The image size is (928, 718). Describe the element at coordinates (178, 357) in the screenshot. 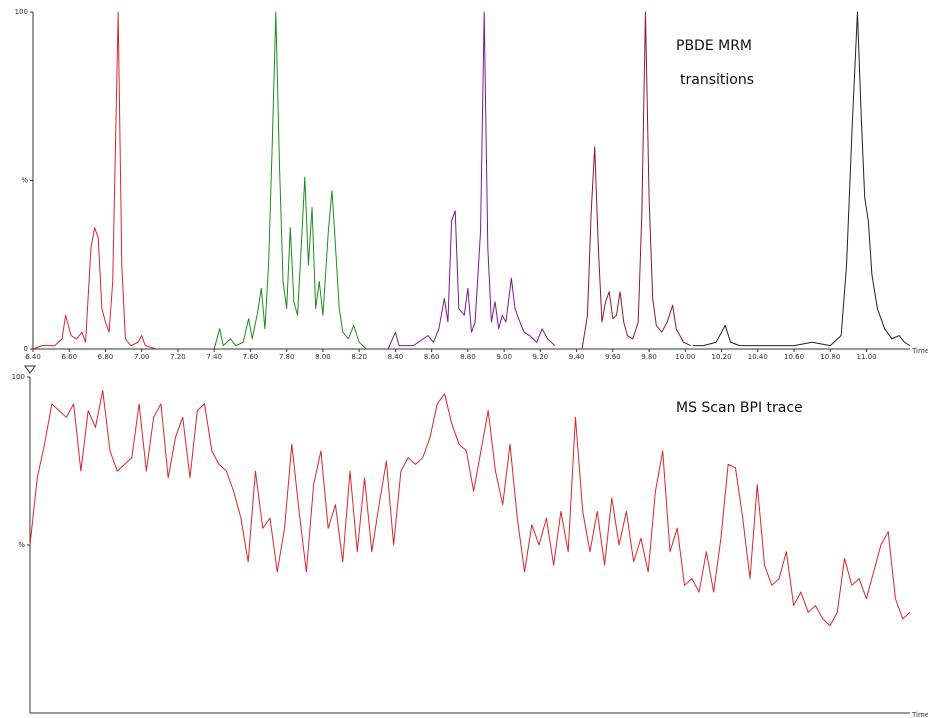

I see `x-tick-label: 7.20` at that location.